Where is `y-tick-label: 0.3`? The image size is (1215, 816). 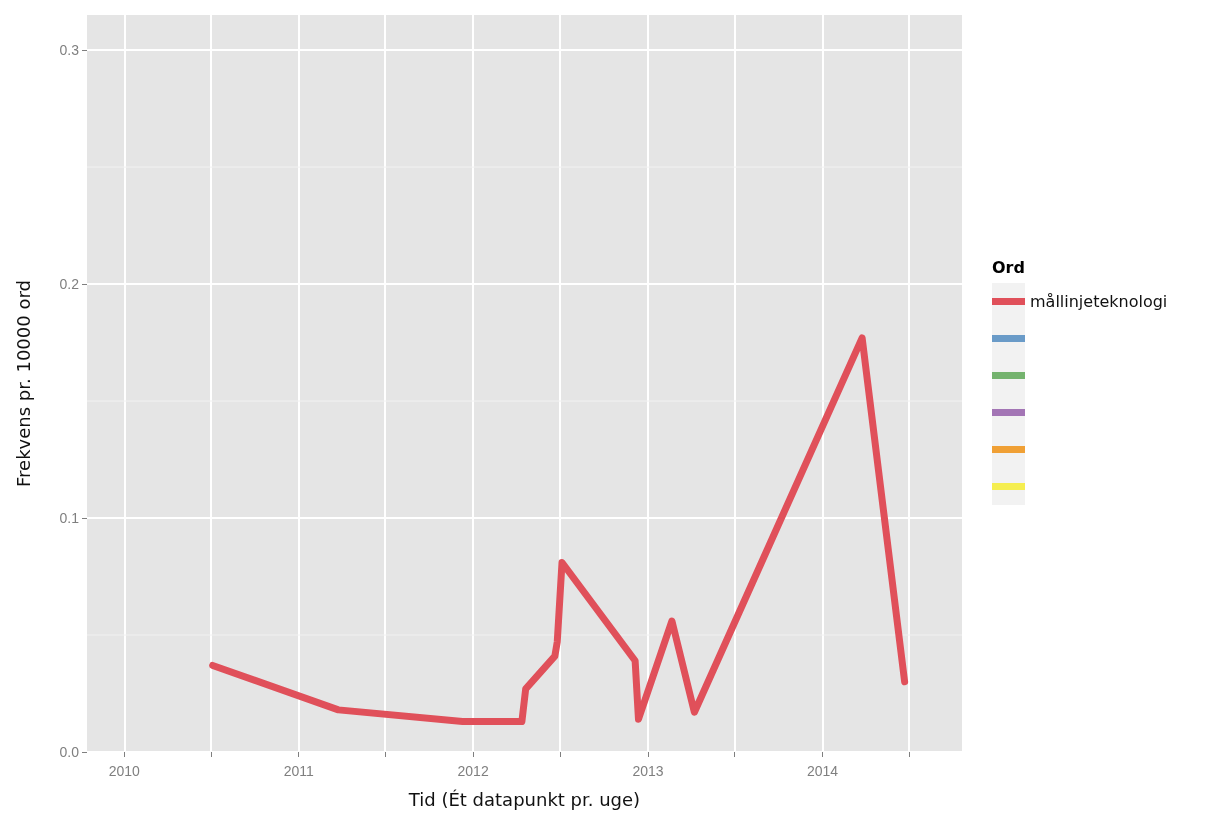
y-tick-label: 0.3 is located at coordinates (69, 50).